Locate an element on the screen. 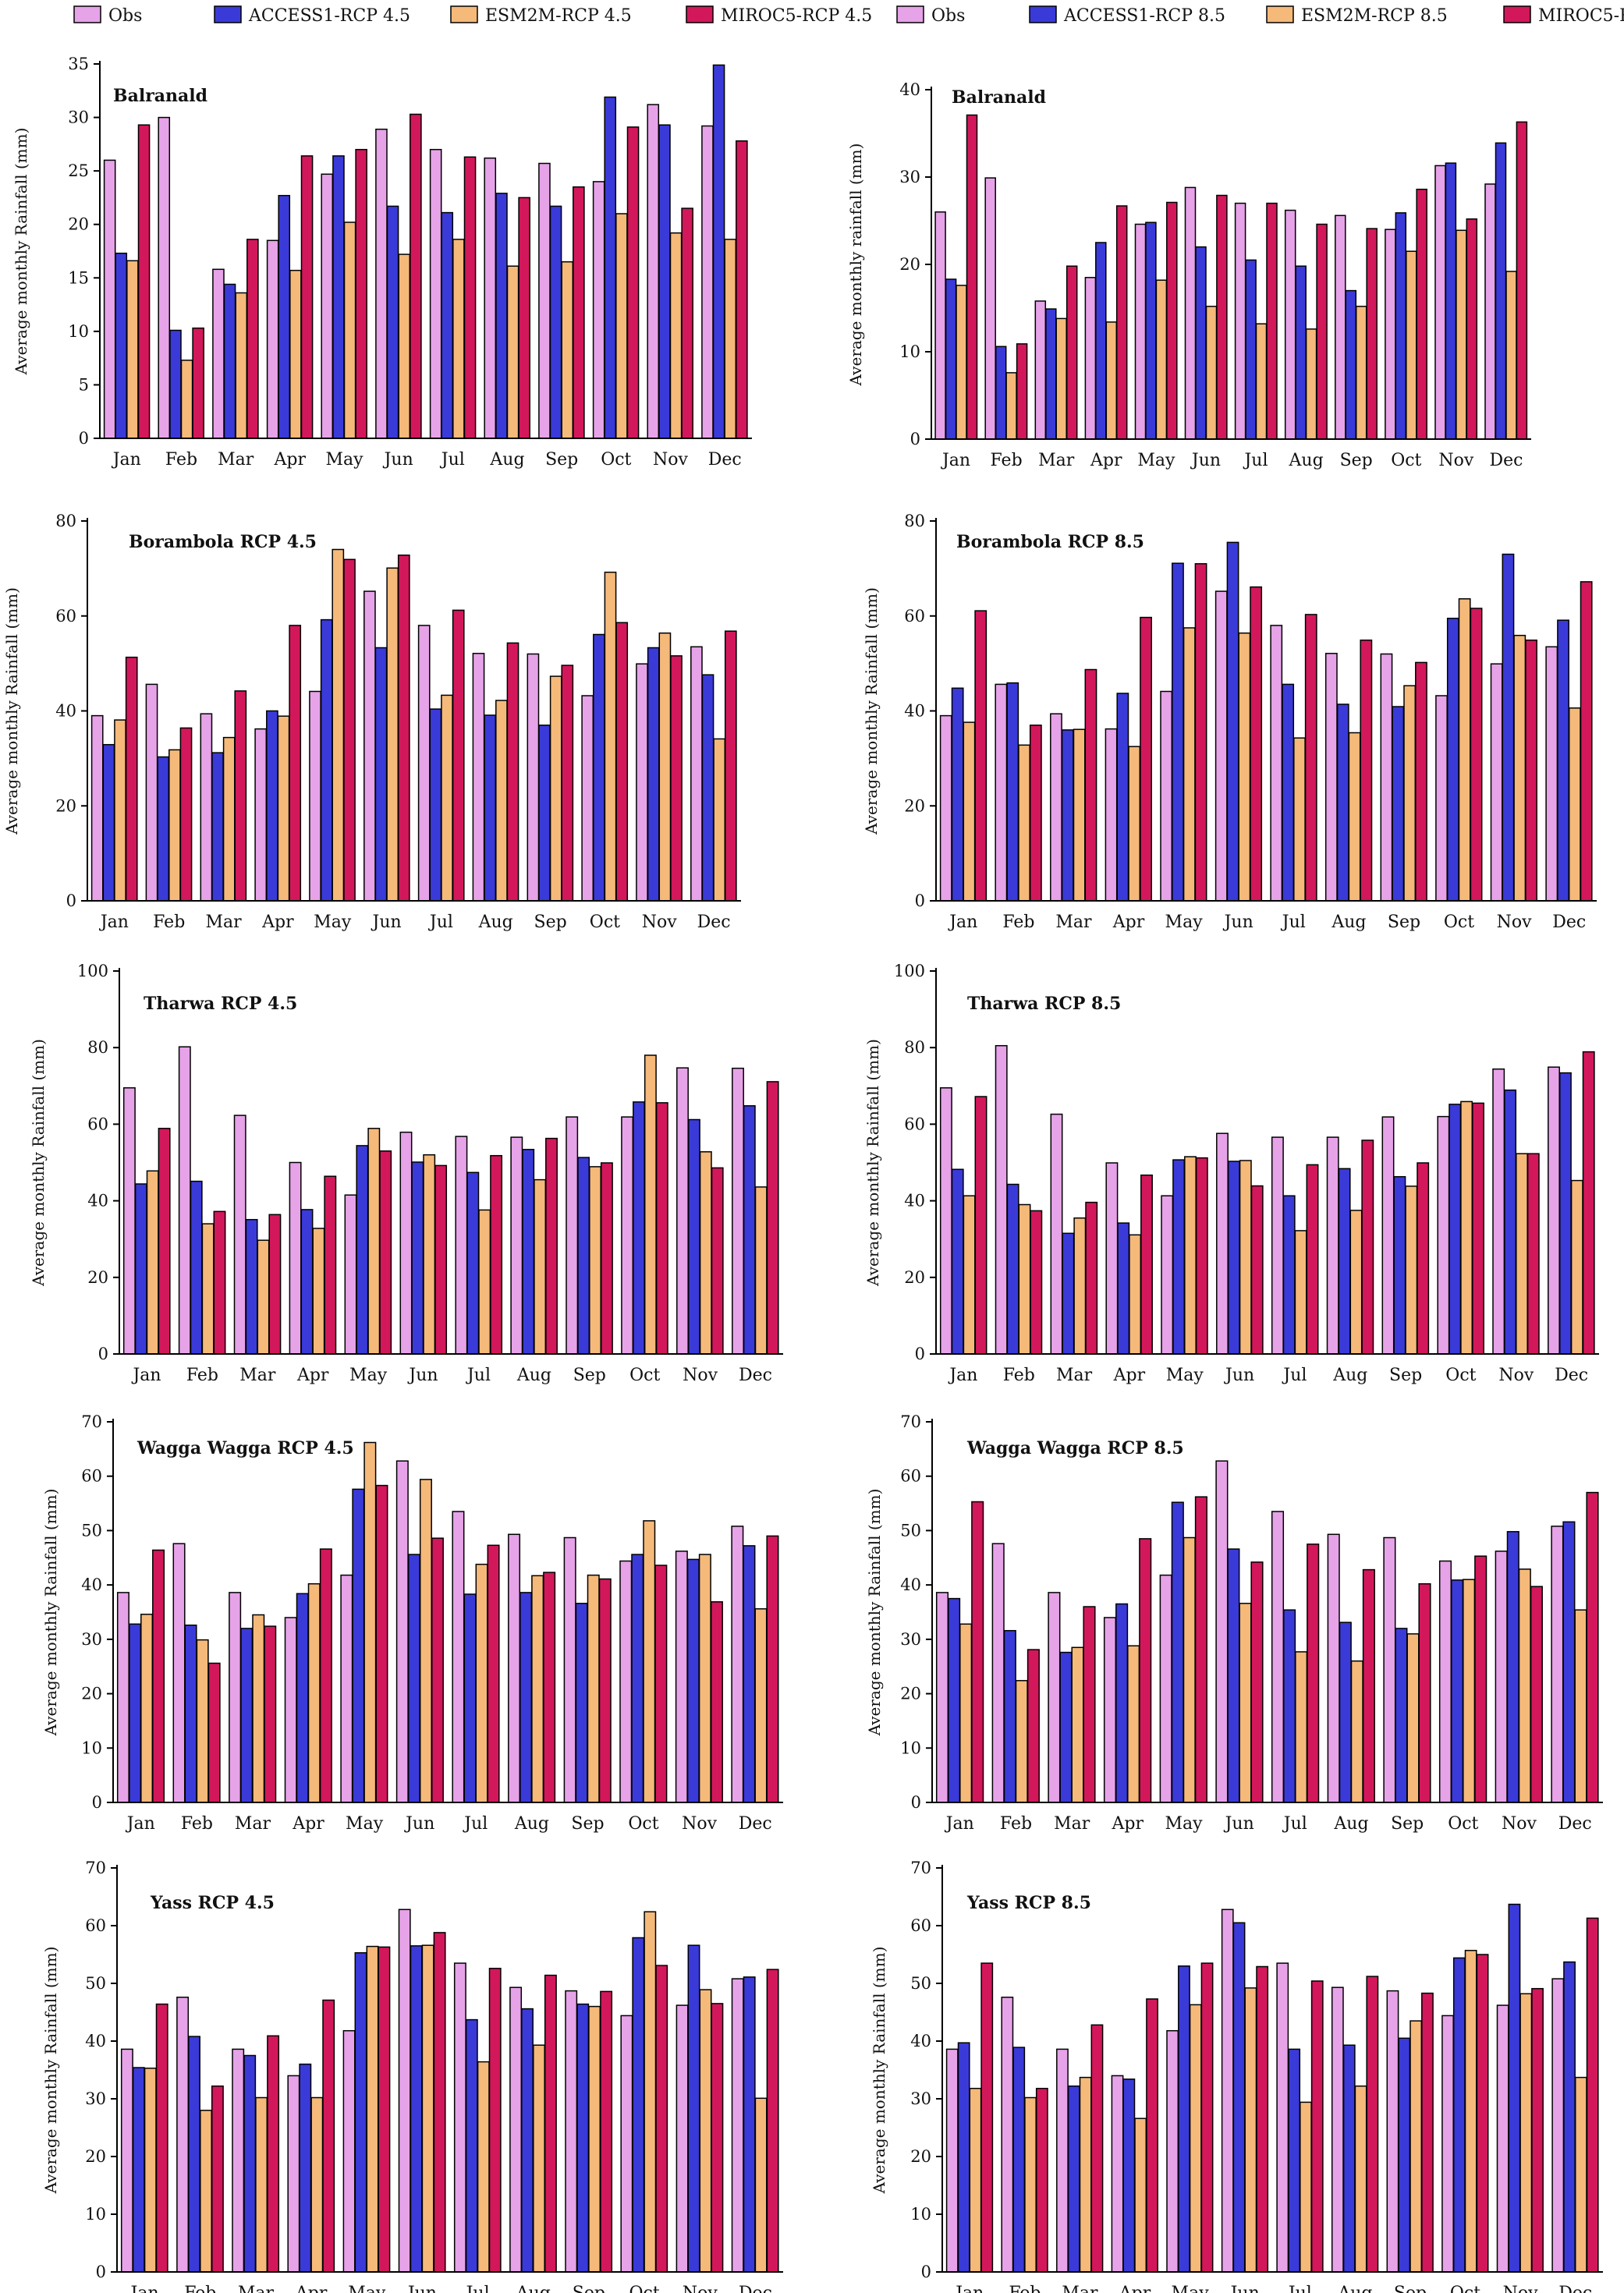 The image size is (1624, 2293). legend-label: Obs is located at coordinates (948, 16).